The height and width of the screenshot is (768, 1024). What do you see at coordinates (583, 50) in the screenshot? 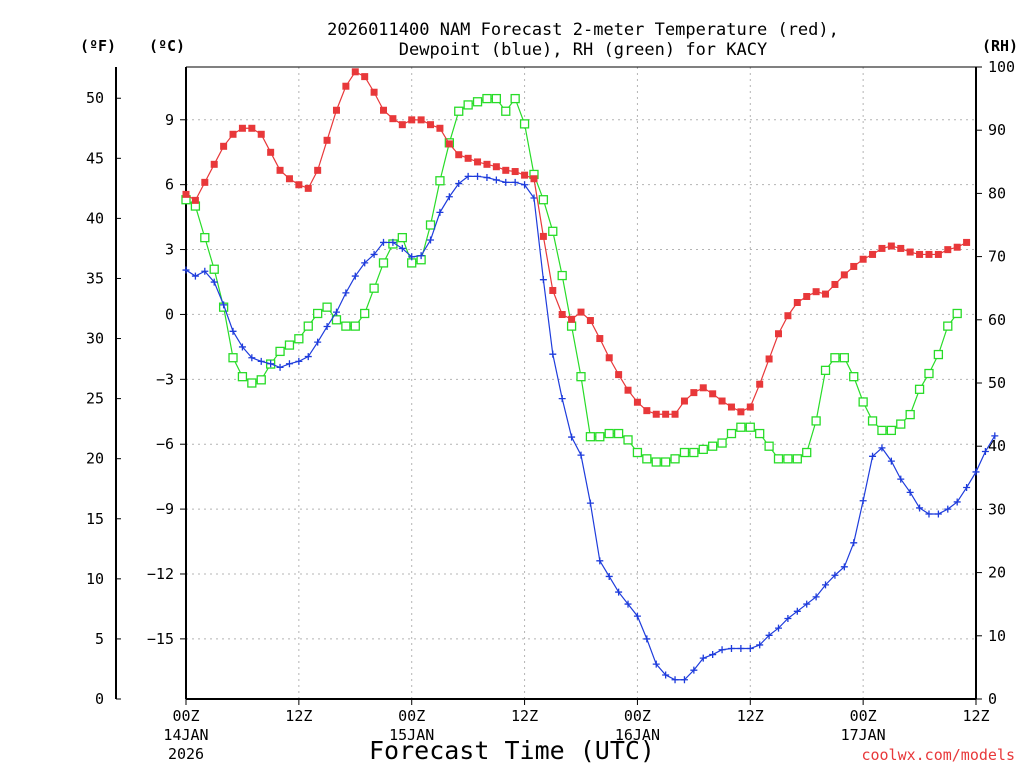
I see `chart-title-line-2: Dewpoint (blue), RH (green) for KACY` at bounding box center [583, 50].